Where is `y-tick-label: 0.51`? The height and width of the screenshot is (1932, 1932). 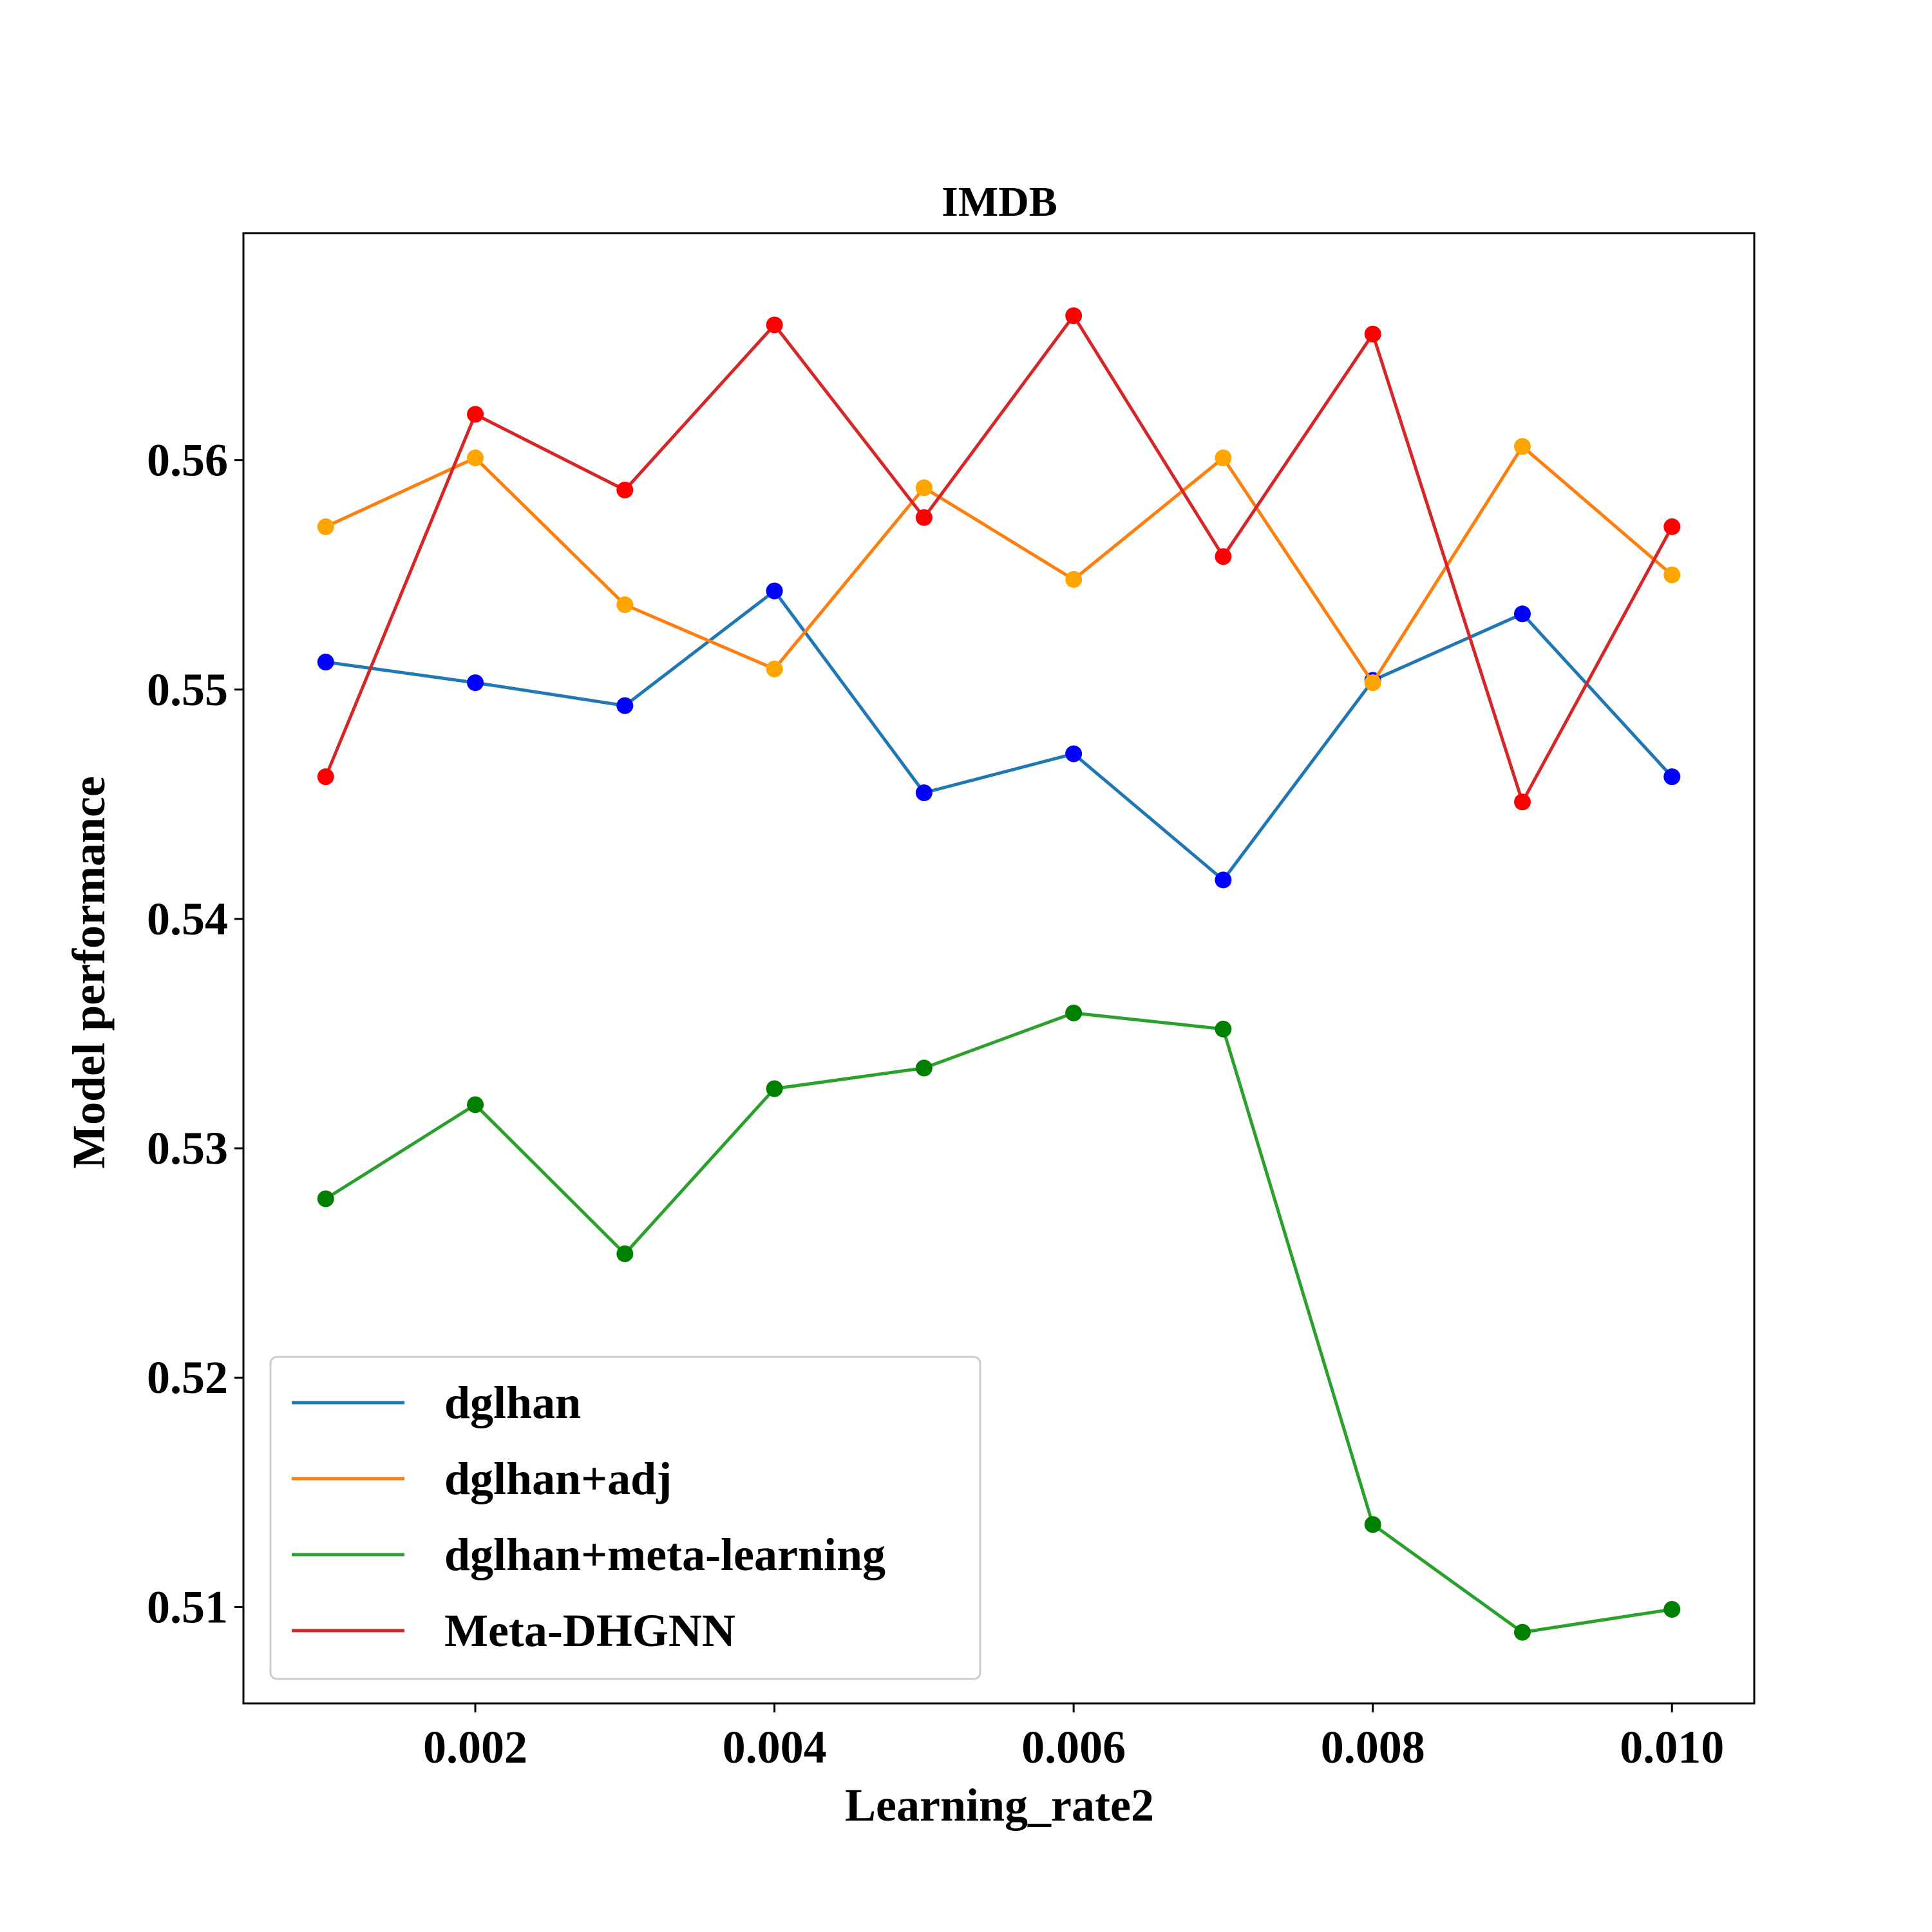
y-tick-label: 0.51 is located at coordinates (187, 1607).